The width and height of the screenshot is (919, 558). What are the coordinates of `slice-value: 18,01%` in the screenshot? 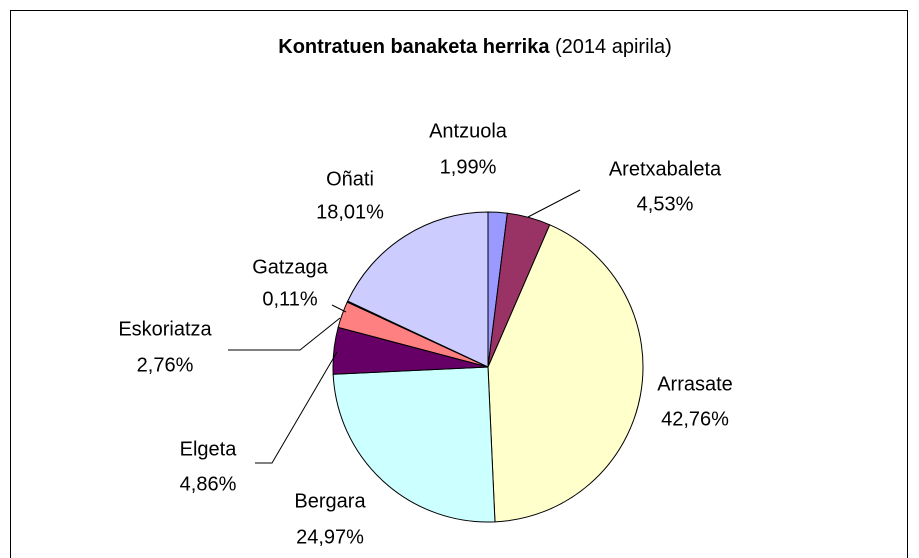 It's located at (350, 212).